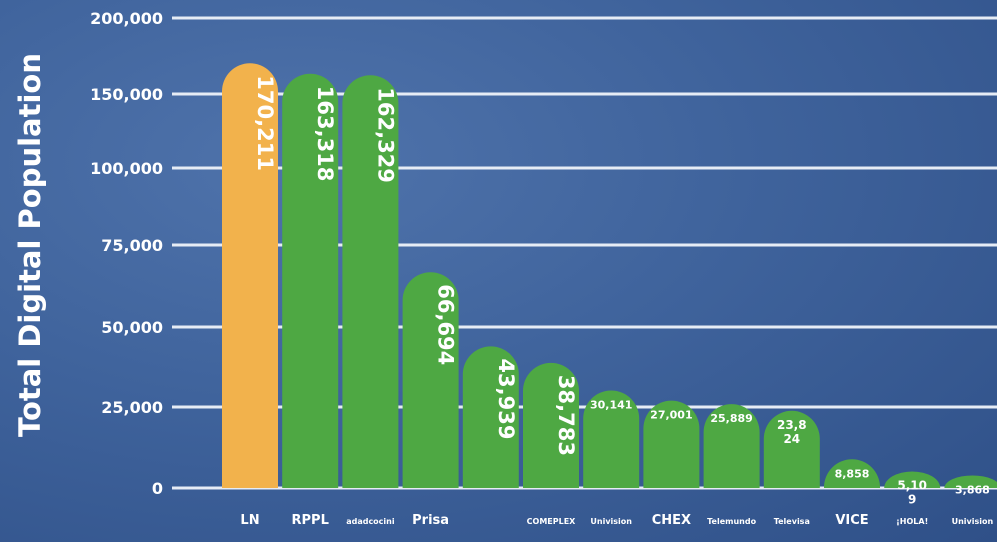 This screenshot has height=542, width=997. What do you see at coordinates (370, 521) in the screenshot?
I see `category-logo: adadcocini` at bounding box center [370, 521].